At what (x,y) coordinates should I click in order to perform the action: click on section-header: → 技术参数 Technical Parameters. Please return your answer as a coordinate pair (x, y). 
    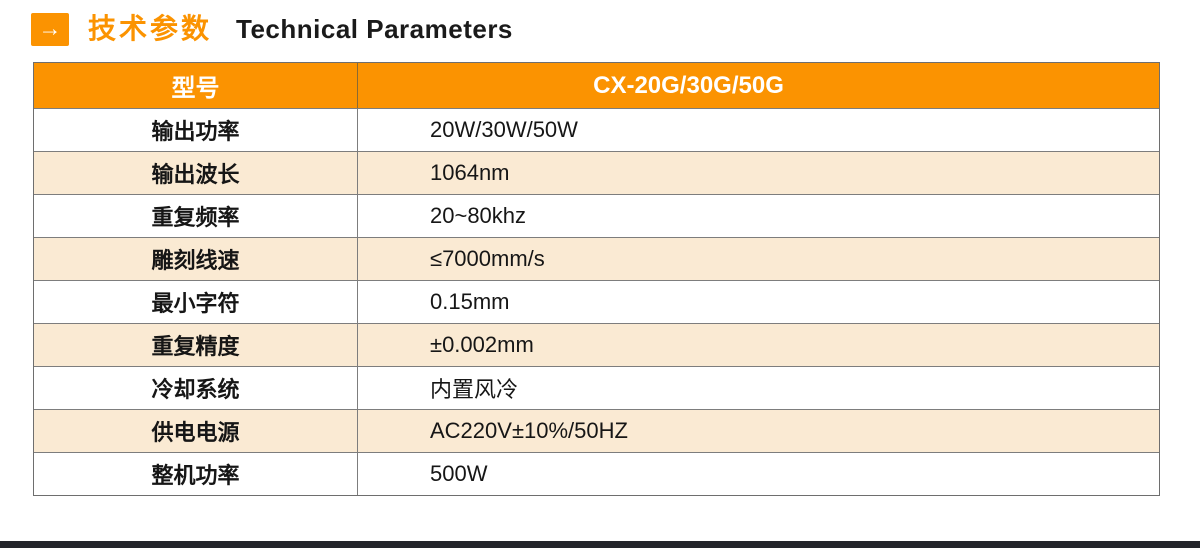
    Looking at the image, I should click on (272, 29).